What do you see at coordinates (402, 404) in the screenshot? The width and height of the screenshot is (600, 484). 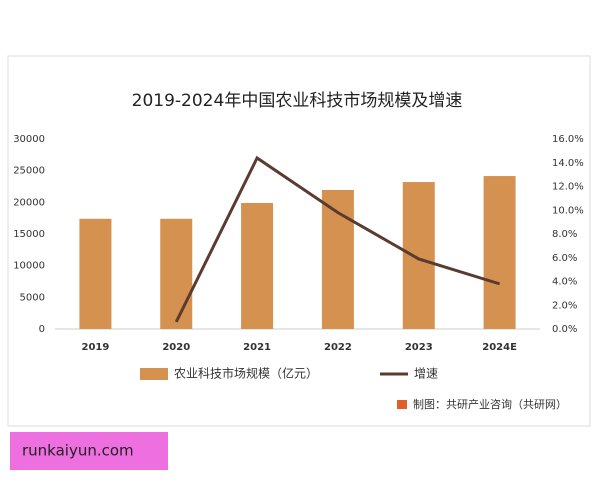 I see `source-icon` at bounding box center [402, 404].